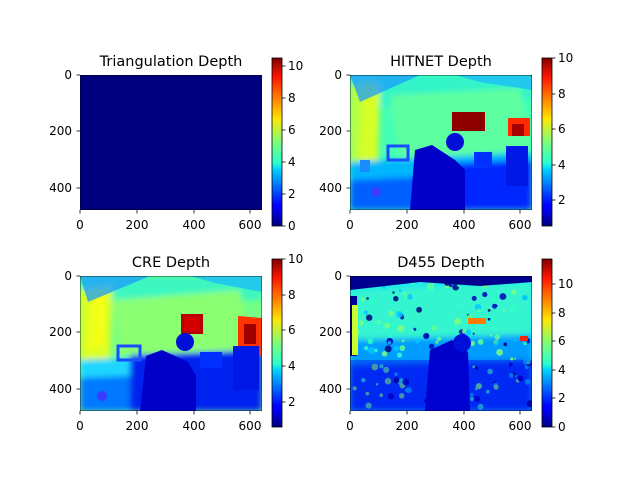 This screenshot has height=480, width=640. What do you see at coordinates (562, 427) in the screenshot?
I see `colorbar-tick-label: 0` at bounding box center [562, 427].